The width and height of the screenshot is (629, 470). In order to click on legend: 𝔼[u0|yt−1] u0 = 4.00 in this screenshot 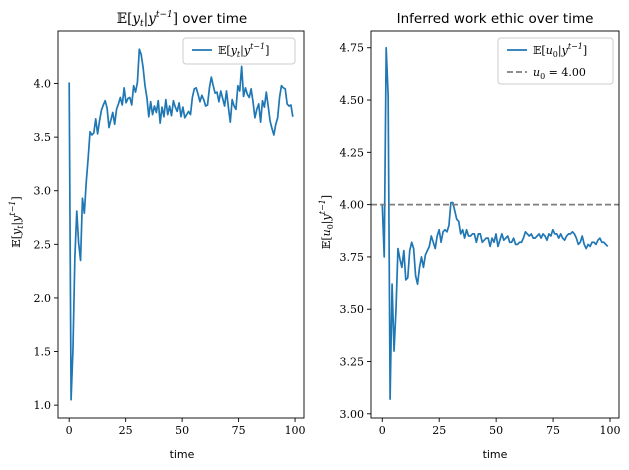, I will do `click(555, 61)`.